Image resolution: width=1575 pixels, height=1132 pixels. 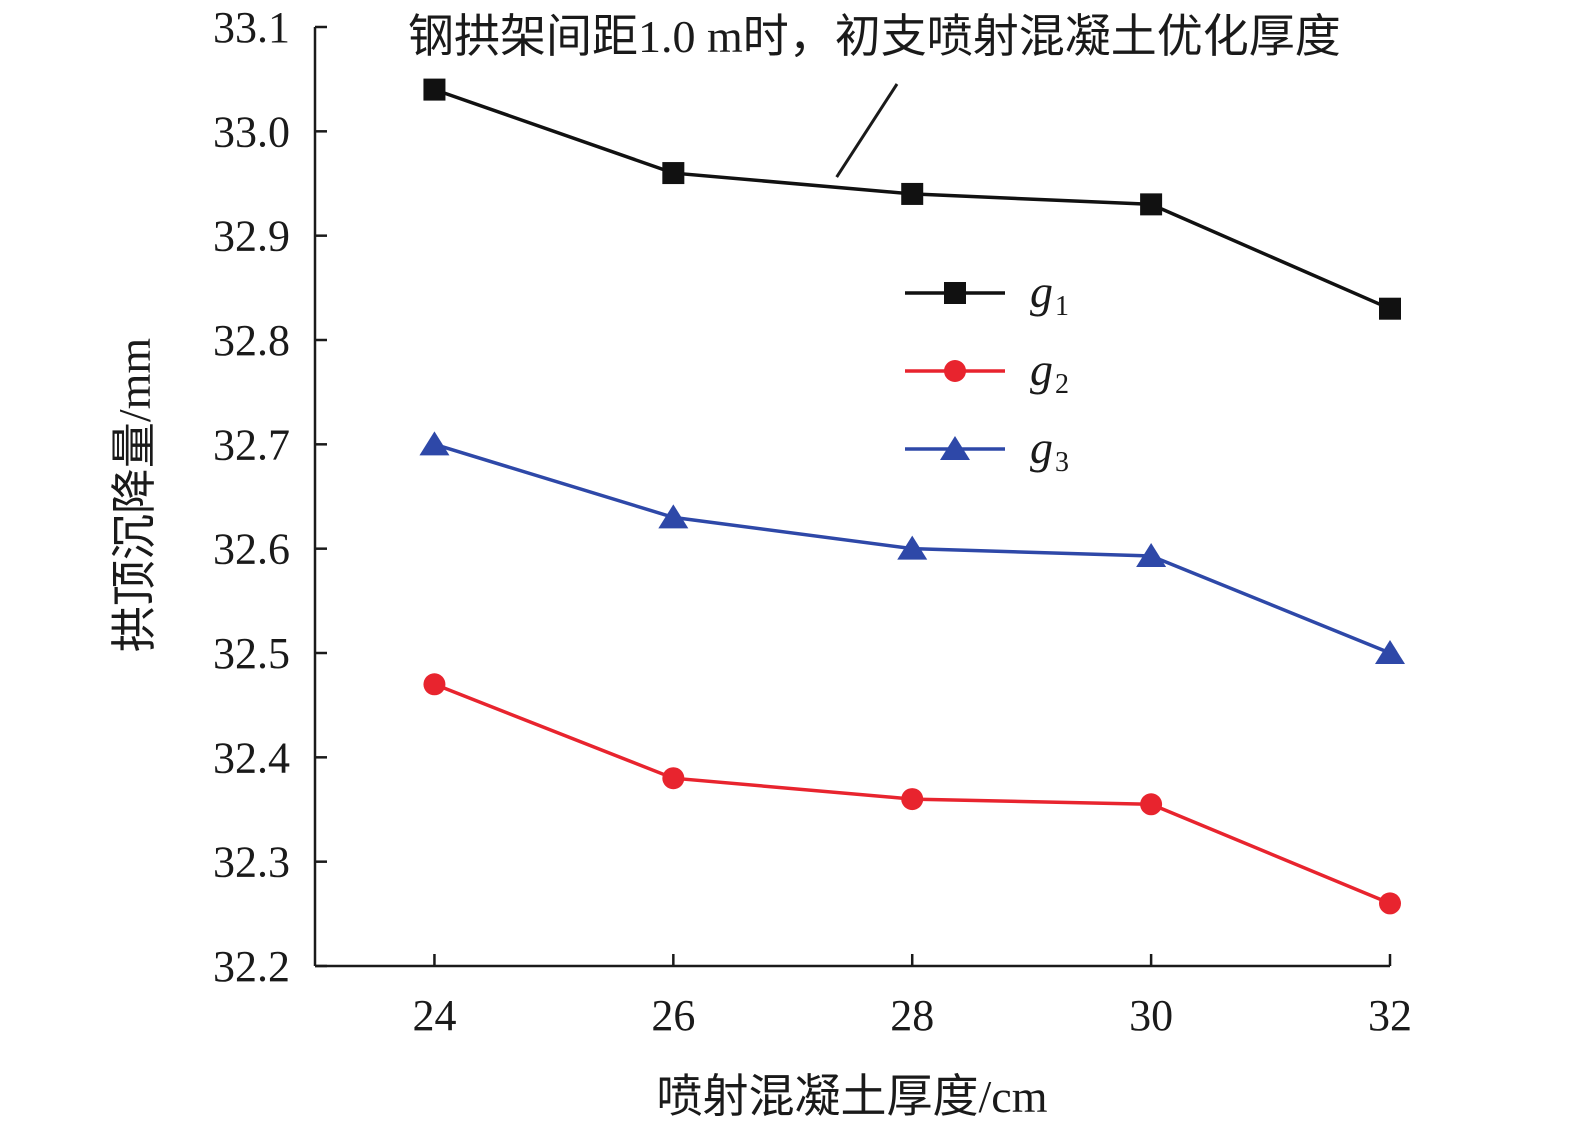 I want to click on annotation-leader-line, so click(x=867, y=130).